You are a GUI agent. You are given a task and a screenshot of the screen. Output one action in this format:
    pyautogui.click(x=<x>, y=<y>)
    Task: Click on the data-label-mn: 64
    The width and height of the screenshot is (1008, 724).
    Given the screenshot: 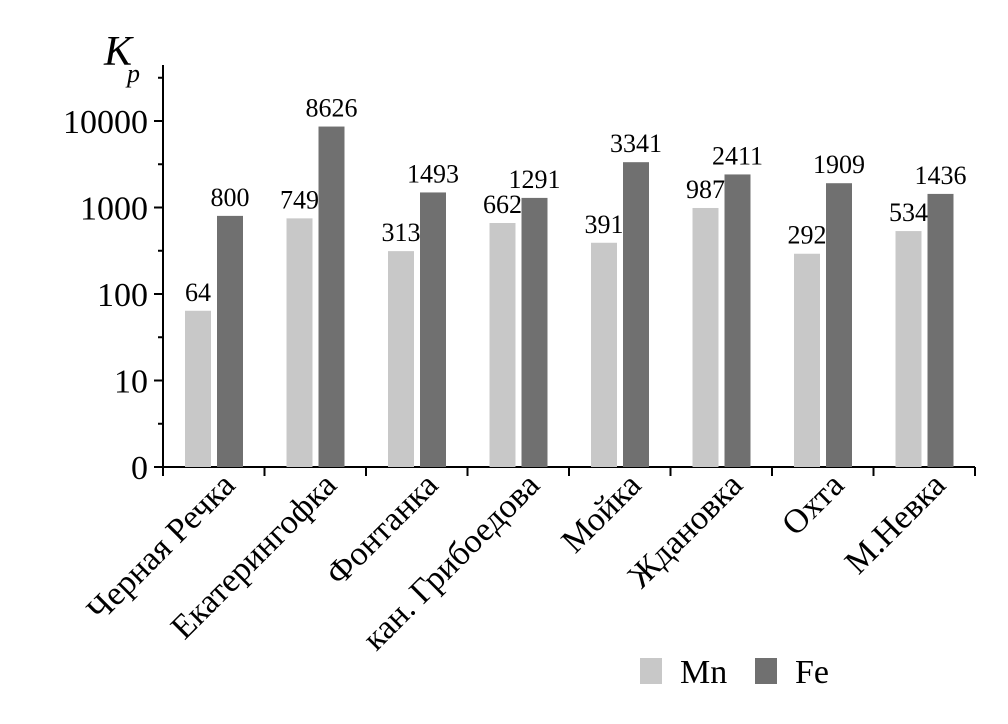 What is the action you would take?
    pyautogui.click(x=198, y=292)
    